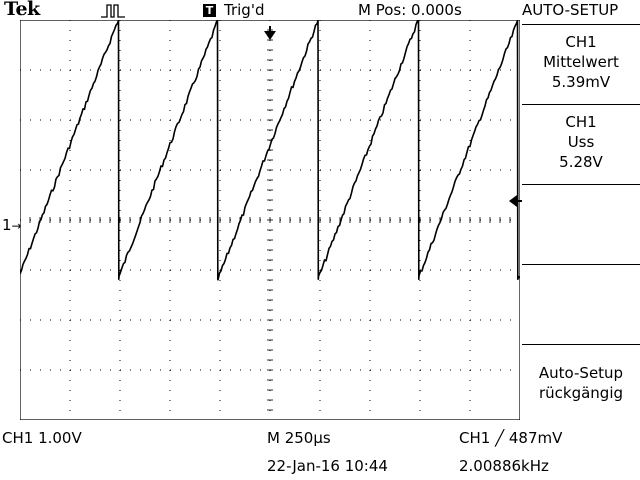 The height and width of the screenshot is (480, 640). Describe the element at coordinates (581, 373) in the screenshot. I see `undo-label-line1: Auto-Setup` at that location.